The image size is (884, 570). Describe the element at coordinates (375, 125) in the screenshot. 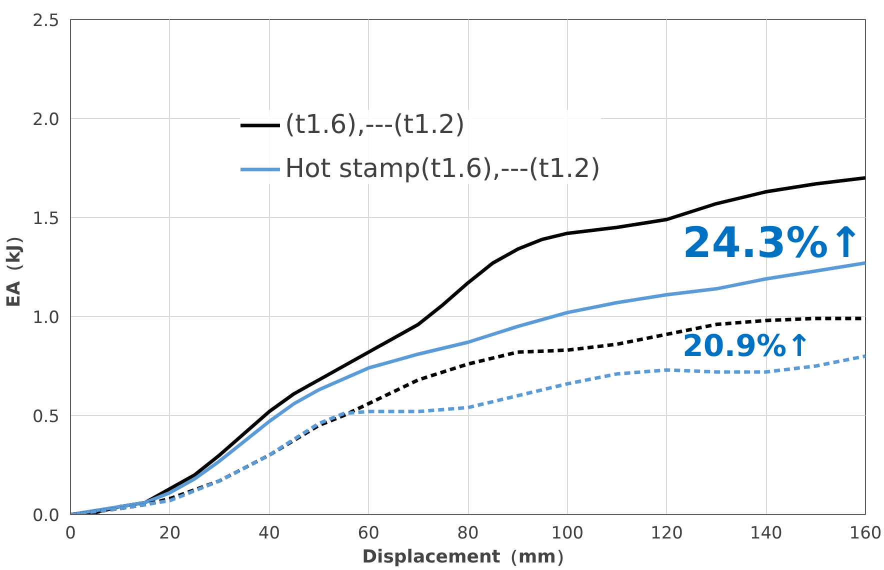

I see `legend-label: (t1.6),---(t1.2)` at that location.